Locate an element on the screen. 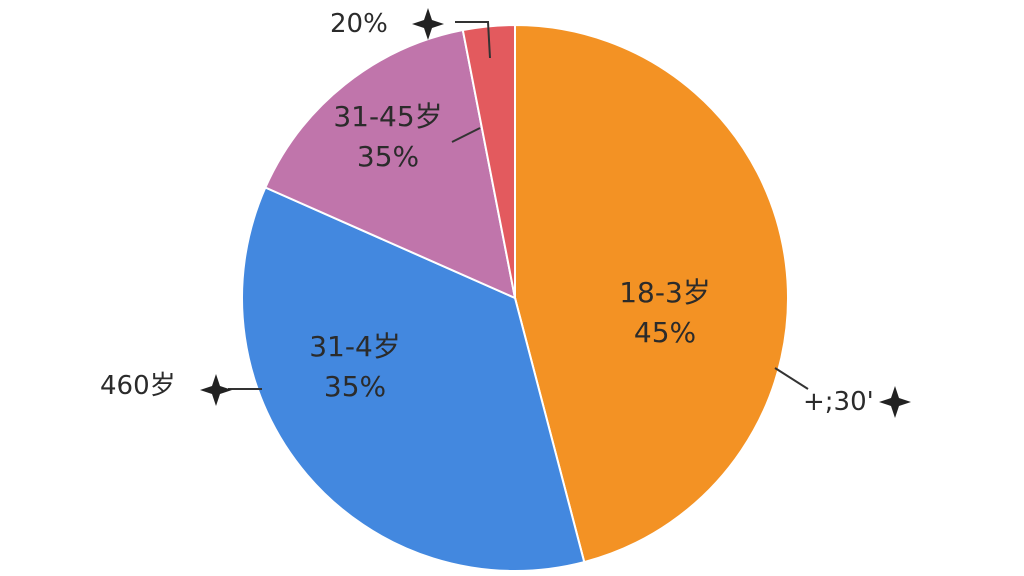 The height and width of the screenshot is (576, 1024). slice-label-31-4: 31-4岁 is located at coordinates (355, 346).